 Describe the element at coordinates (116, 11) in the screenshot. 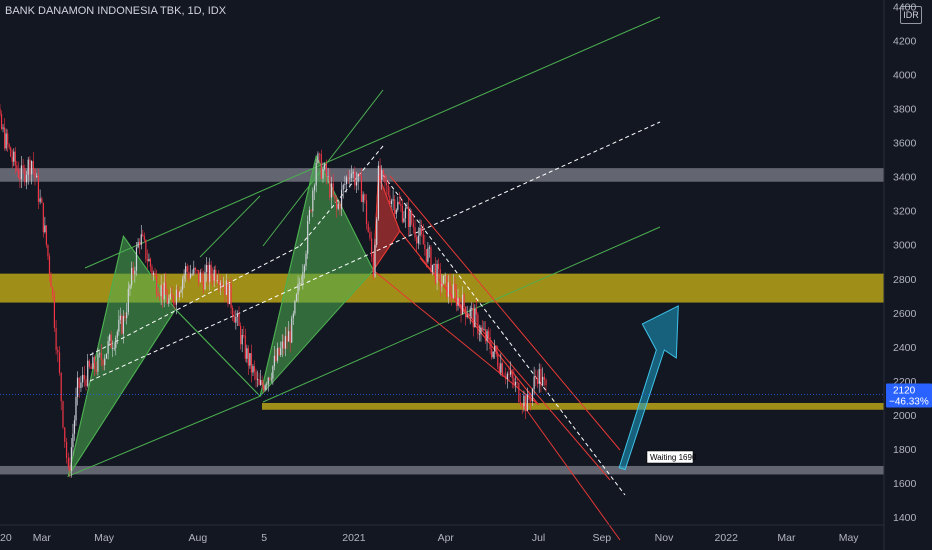

I see `chart-title: BANK DANAMON INDONESIA TBK, 1D, IDX` at that location.